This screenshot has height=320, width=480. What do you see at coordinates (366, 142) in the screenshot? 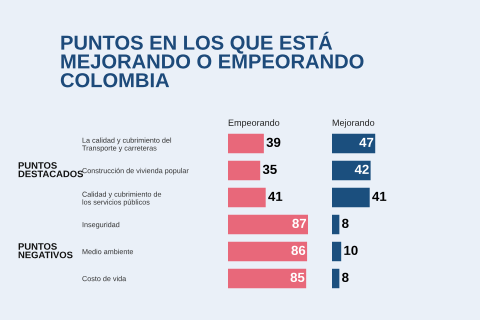
I see `data-label: 47` at bounding box center [366, 142].